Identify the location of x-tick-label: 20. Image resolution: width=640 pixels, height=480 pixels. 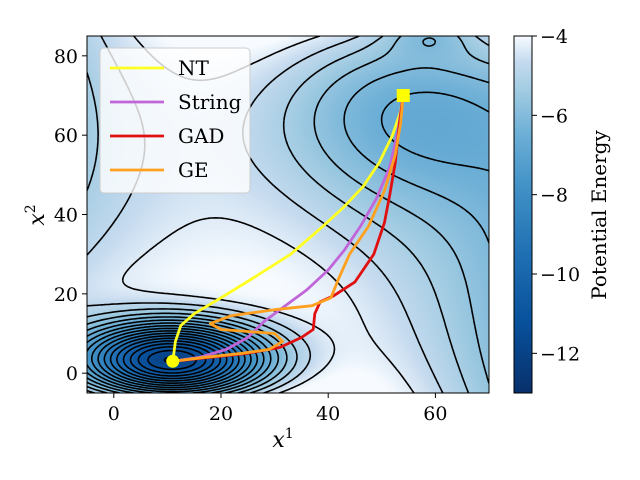
(221, 414).